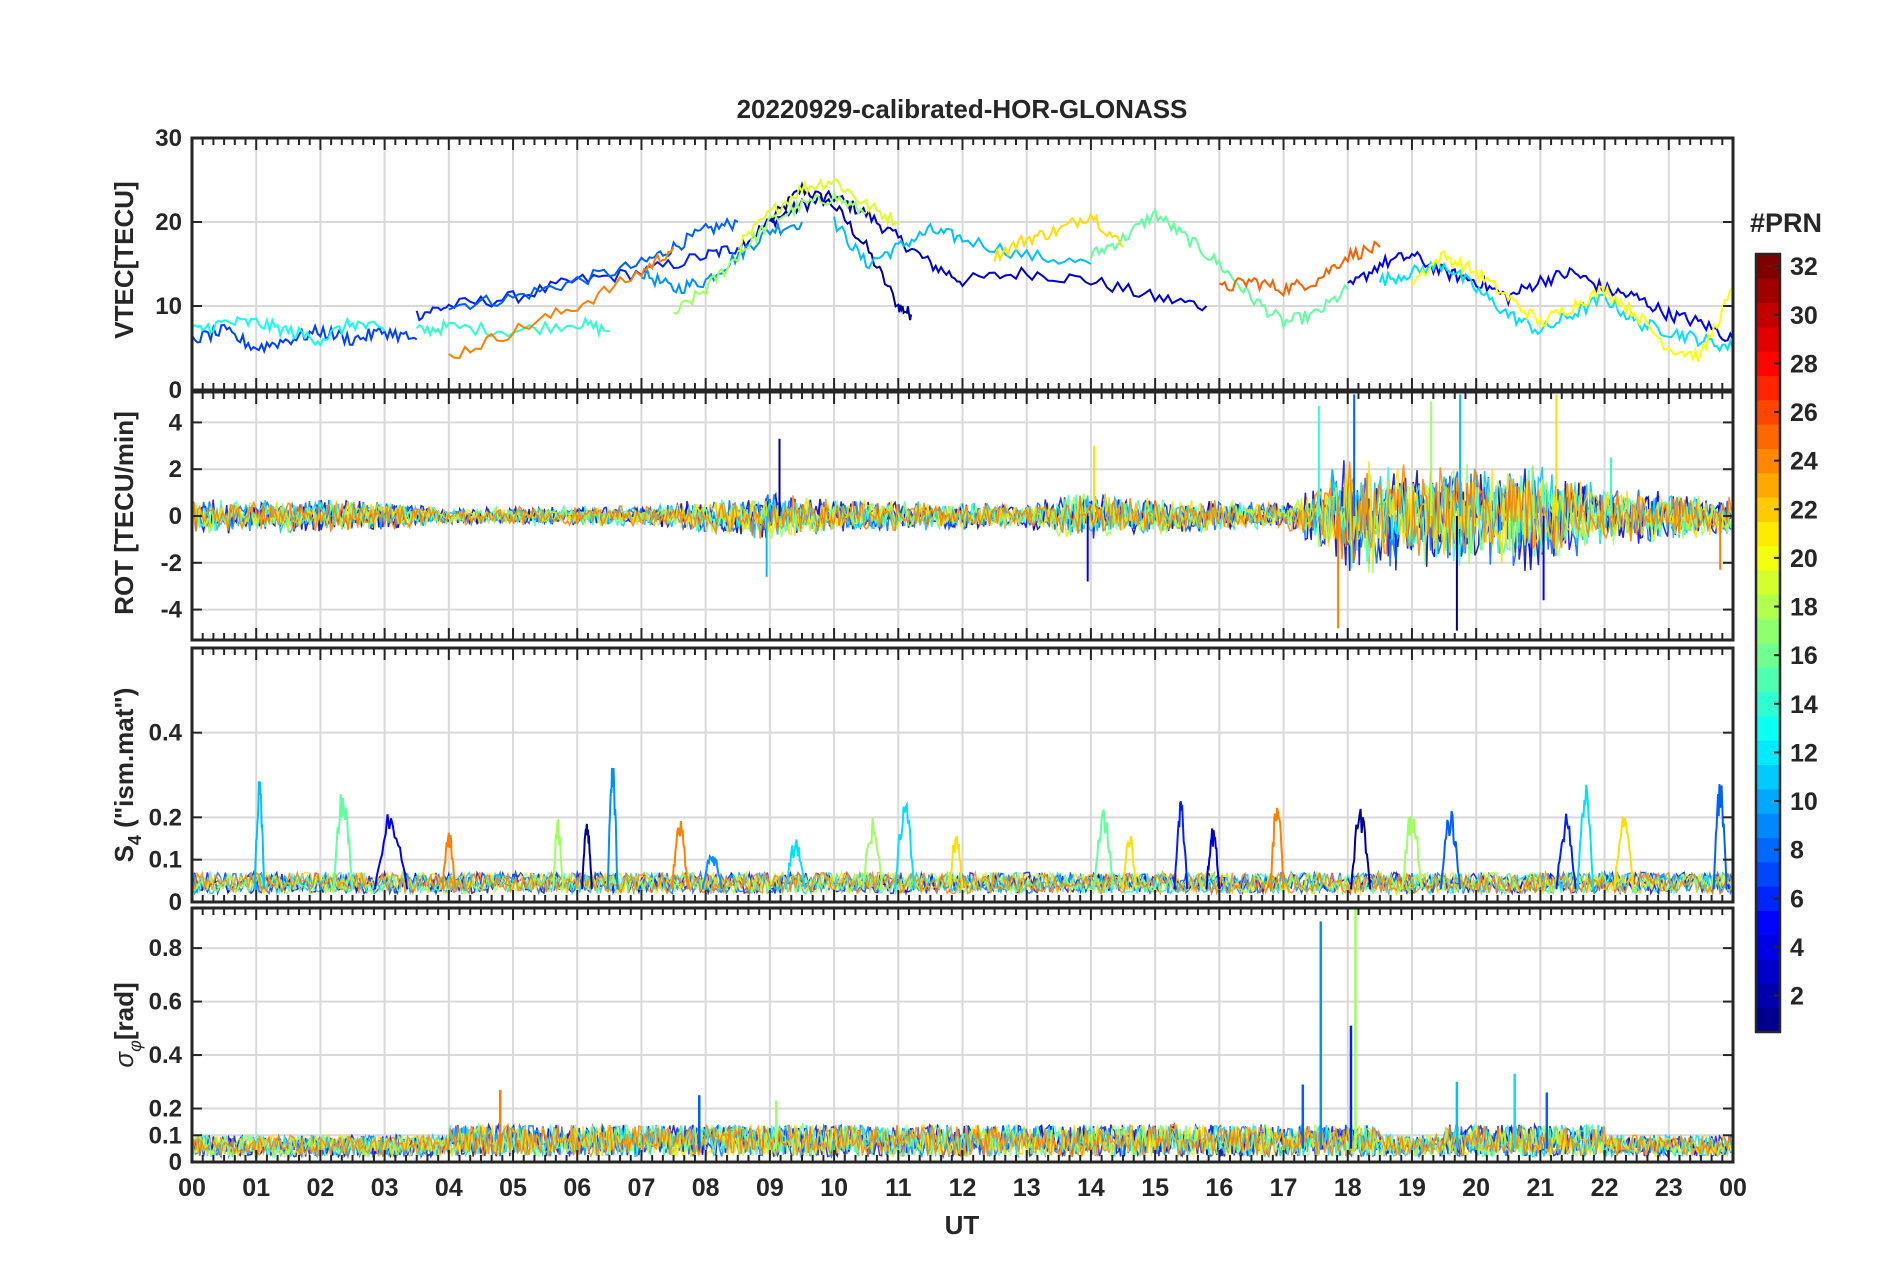 This screenshot has width=1902, height=1272. Describe the element at coordinates (706, 1188) in the screenshot. I see `x-tick-label: 08` at that location.